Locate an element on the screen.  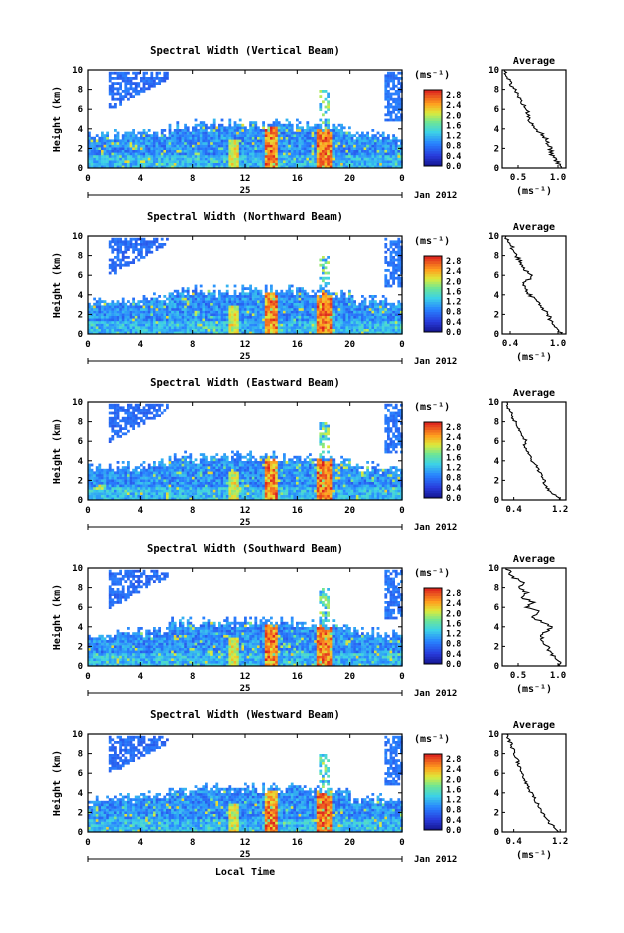
x-tick-label: 12 is located at coordinates (245, 345).